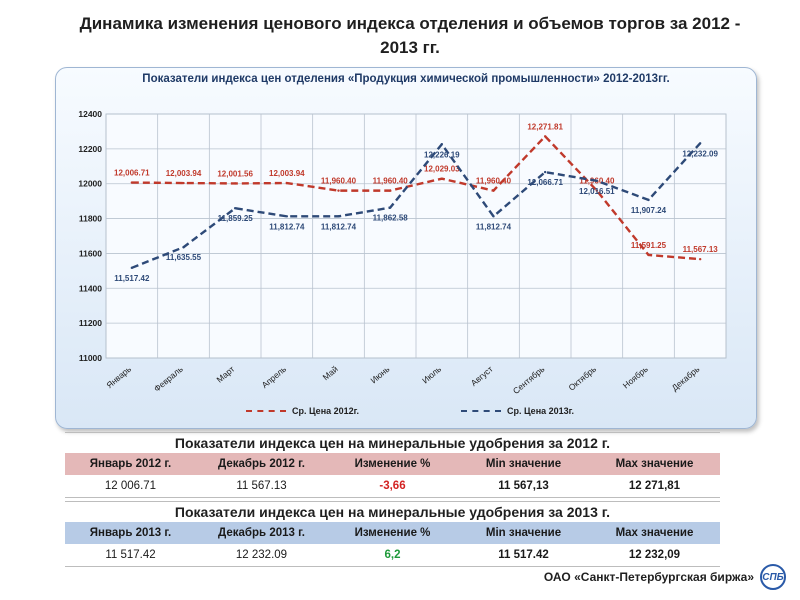 The height and width of the screenshot is (600, 800). Describe the element at coordinates (442, 154) in the screenshot. I see `data-label: 12,226.19` at that location.